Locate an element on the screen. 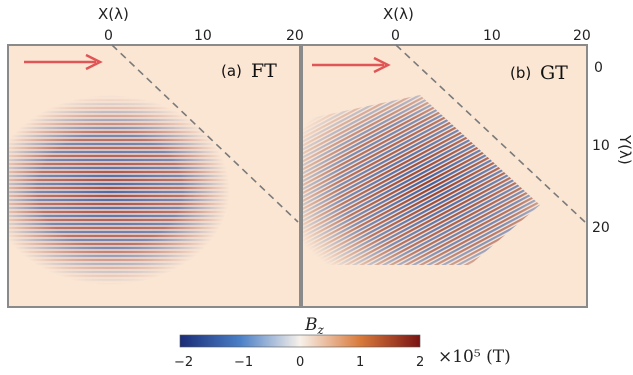 The height and width of the screenshot is (375, 633). colorbar-tick-3: 1 is located at coordinates (360, 362).